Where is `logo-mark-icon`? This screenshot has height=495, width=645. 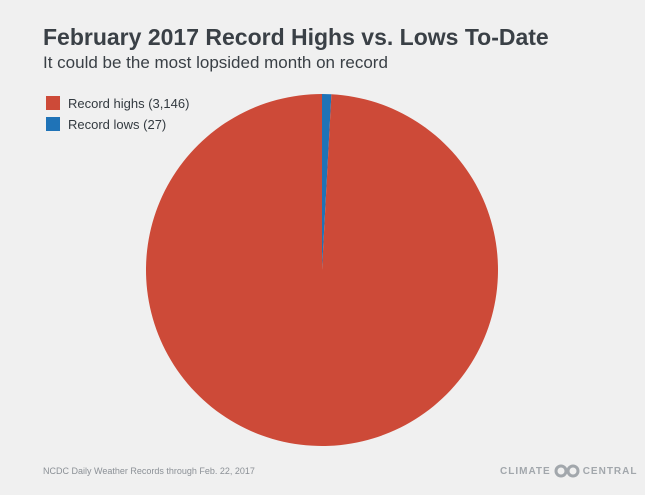
logo-mark-icon is located at coordinates (567, 471).